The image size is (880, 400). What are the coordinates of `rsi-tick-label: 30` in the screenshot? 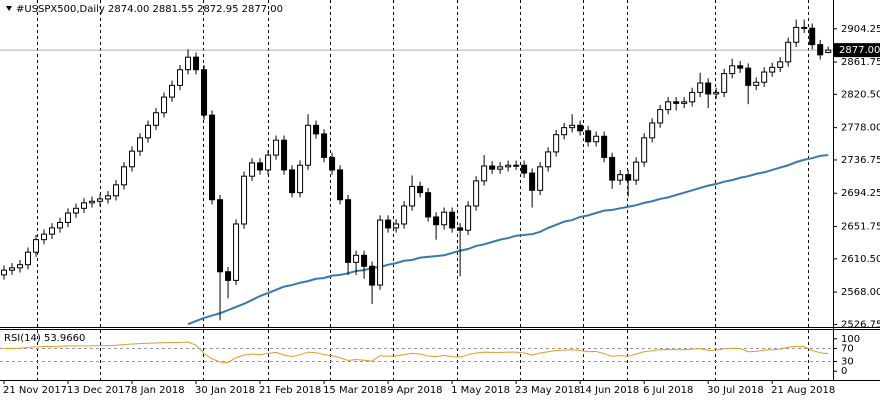 It's located at (847, 361).